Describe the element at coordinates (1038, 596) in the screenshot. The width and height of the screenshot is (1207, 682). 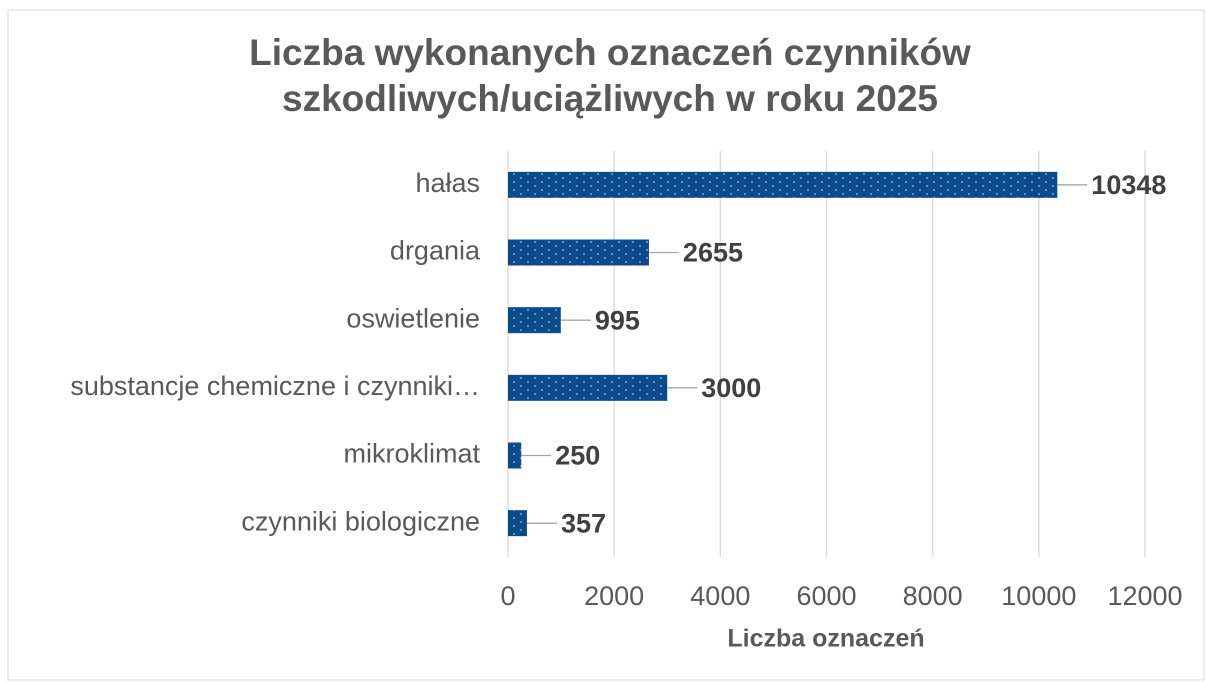
I see `x-tick-label: 10000` at that location.